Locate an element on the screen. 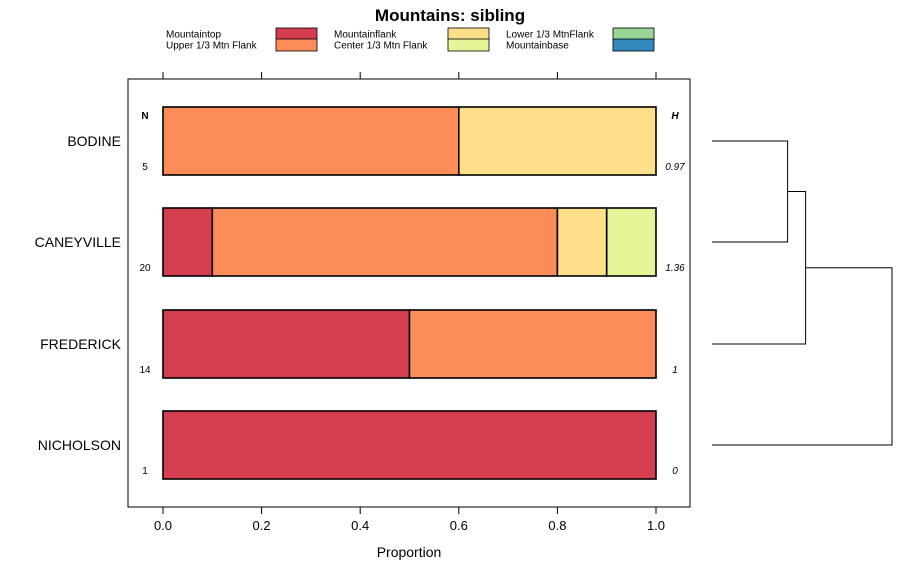 The width and height of the screenshot is (900, 580). row-label-frederick: FREDERICK is located at coordinates (81, 344).